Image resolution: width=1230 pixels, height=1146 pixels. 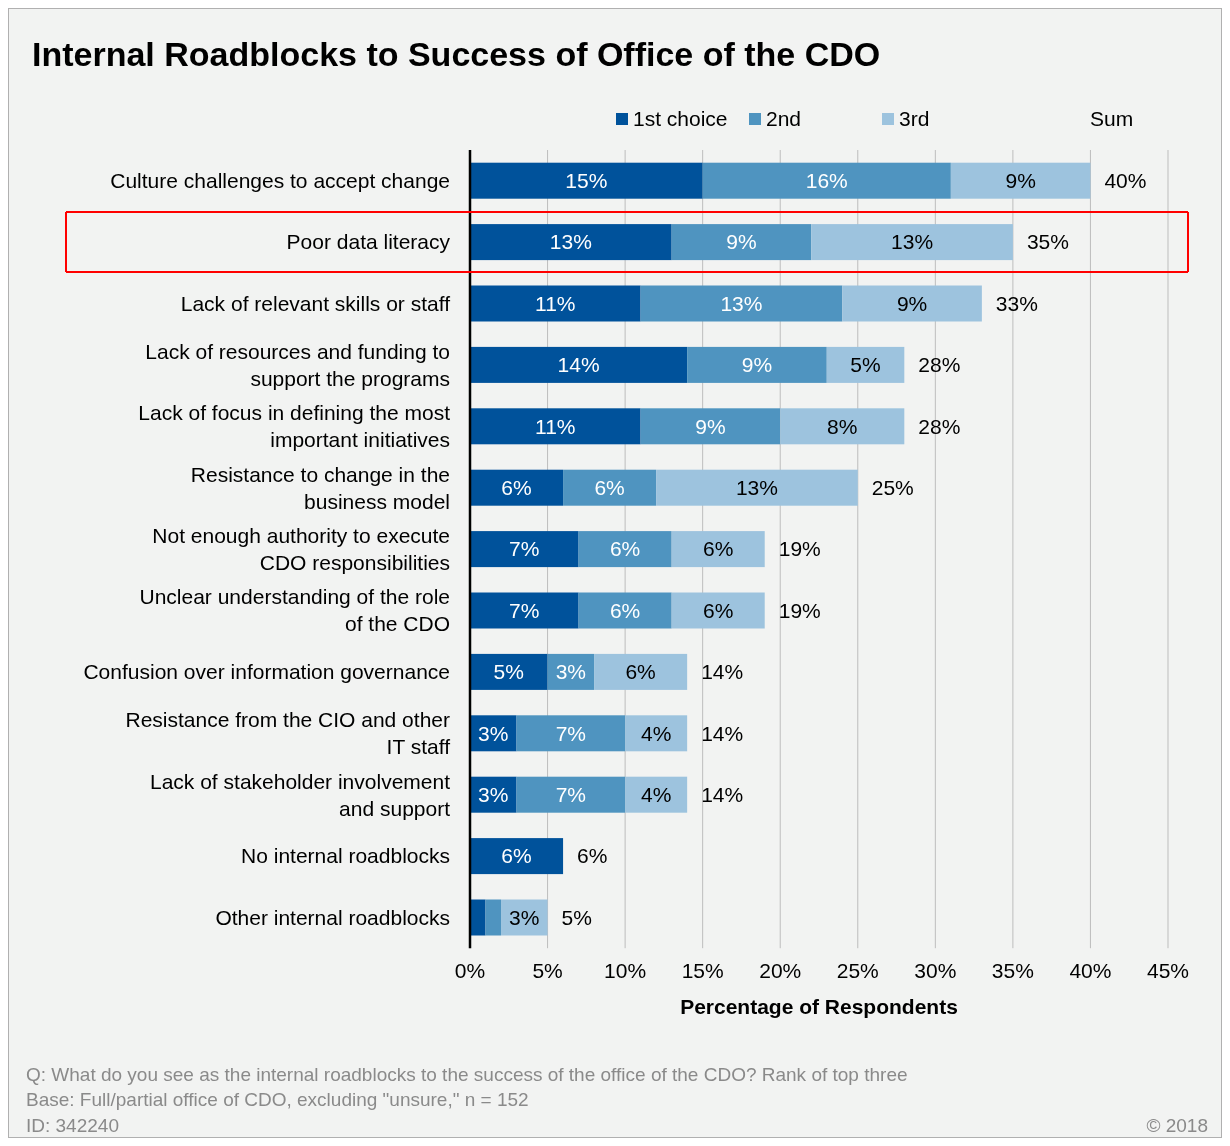 I want to click on y-tick-label: Resistance to change in the business model, so click(x=320, y=487).